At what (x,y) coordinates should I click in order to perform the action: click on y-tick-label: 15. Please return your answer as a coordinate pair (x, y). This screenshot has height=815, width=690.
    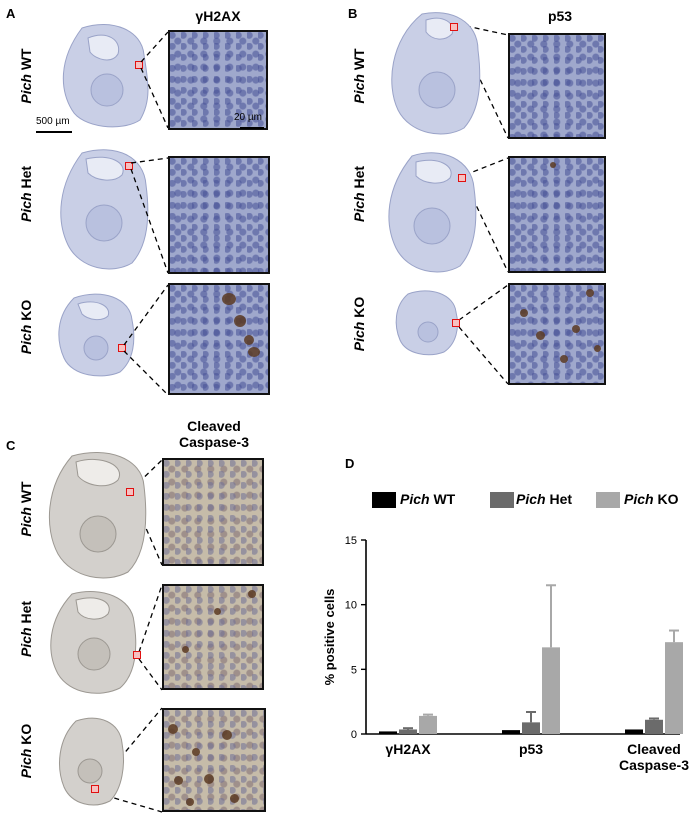
    Looking at the image, I should click on (351, 541).